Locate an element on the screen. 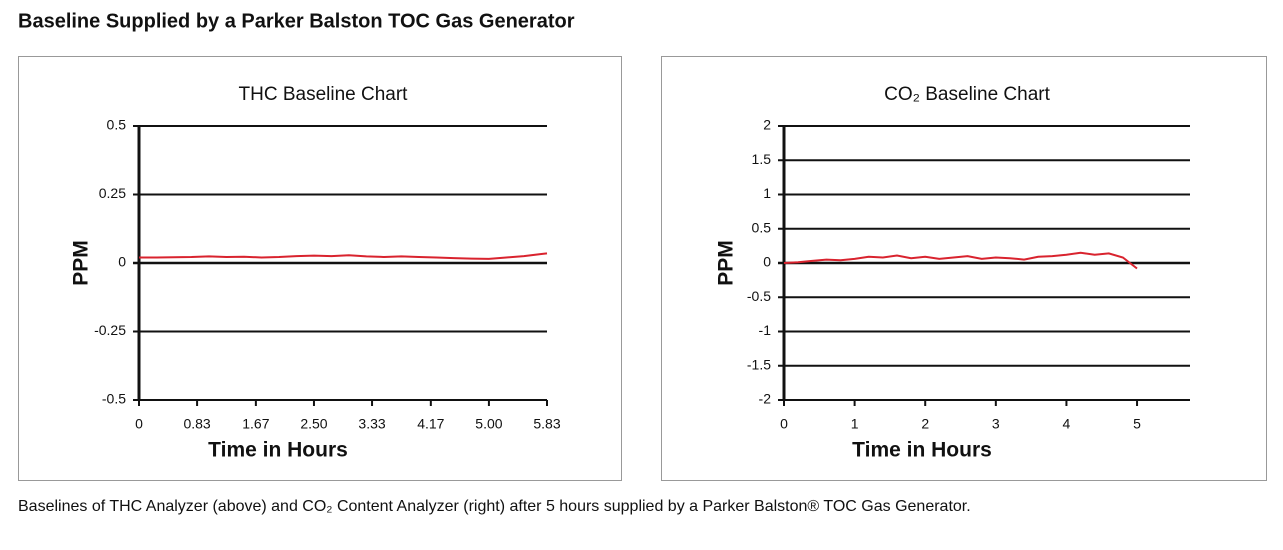 The height and width of the screenshot is (550, 1283). y-tick-label: -0.25 is located at coordinates (110, 330).